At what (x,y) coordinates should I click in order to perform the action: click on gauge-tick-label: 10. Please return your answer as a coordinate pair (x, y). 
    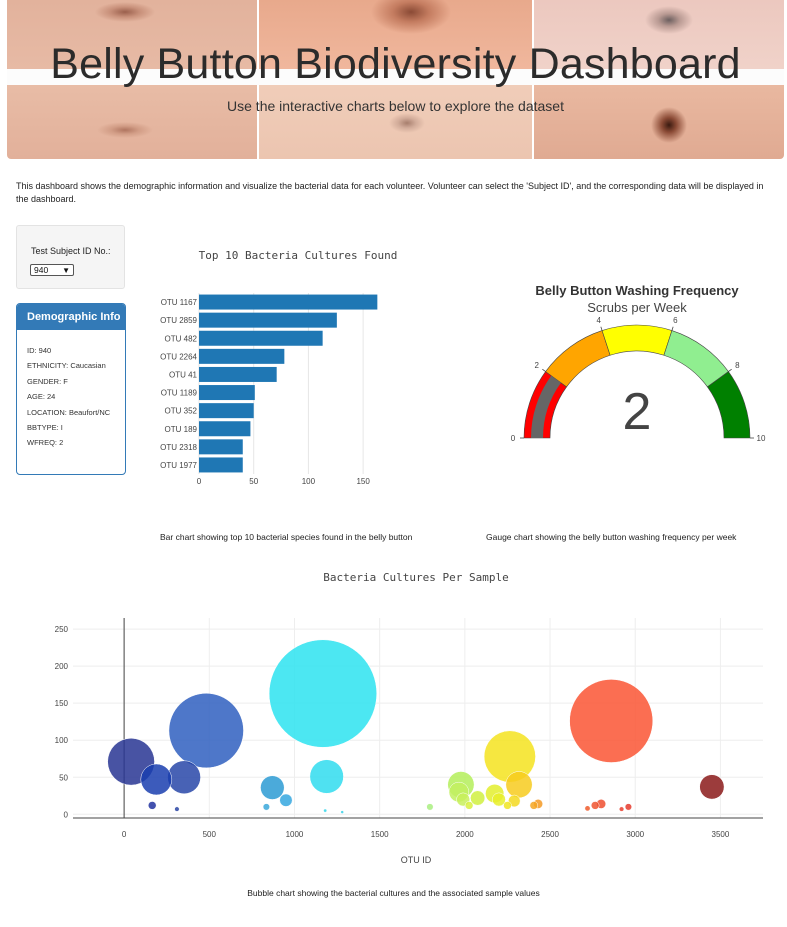
    Looking at the image, I should click on (761, 438).